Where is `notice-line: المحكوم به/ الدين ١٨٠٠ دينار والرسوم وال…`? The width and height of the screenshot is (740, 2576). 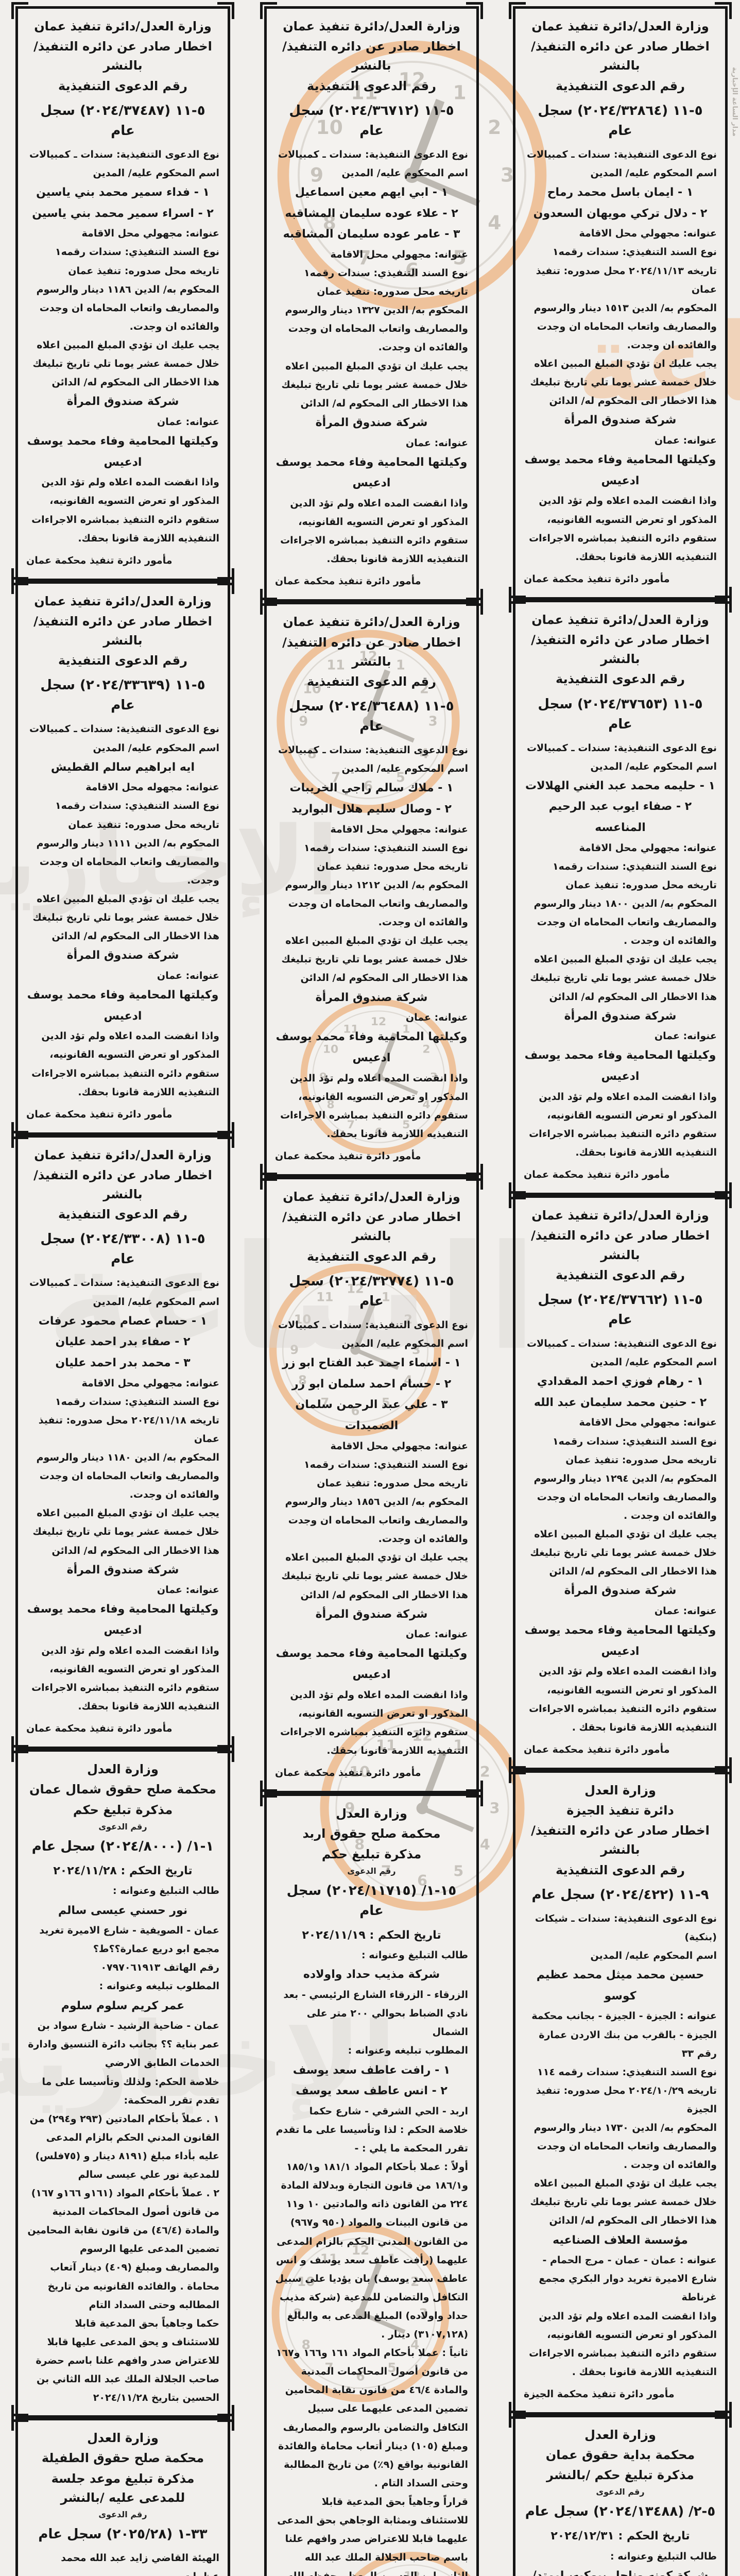
notice-line: المحكوم به/ الدين ١٨٠٠ دينار والرسوم وال… is located at coordinates (625, 922).